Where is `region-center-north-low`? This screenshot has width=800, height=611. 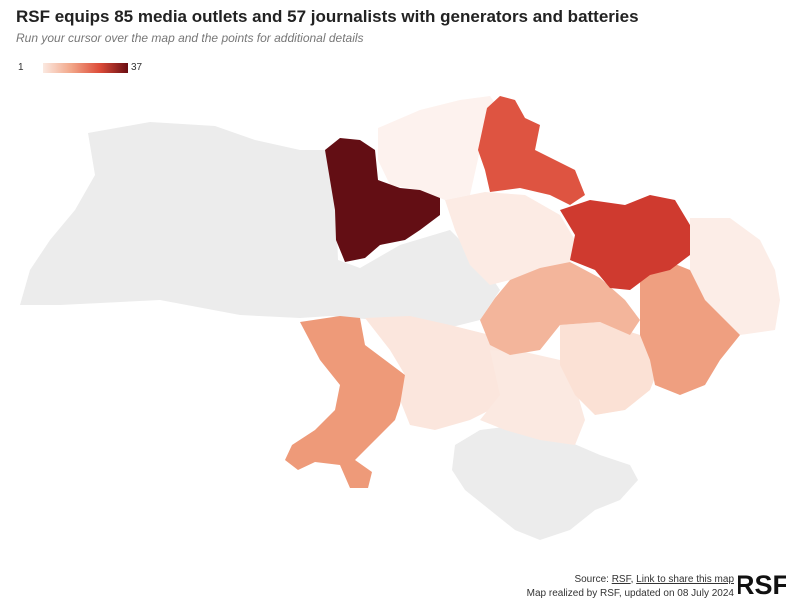 region-center-north-low is located at coordinates (510, 238).